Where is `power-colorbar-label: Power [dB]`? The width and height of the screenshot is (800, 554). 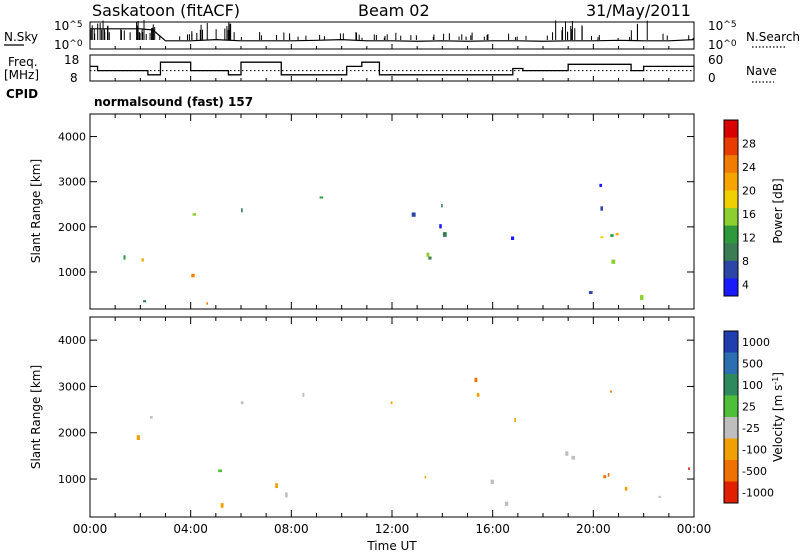
power-colorbar-label: Power [dB] is located at coordinates (778, 210).